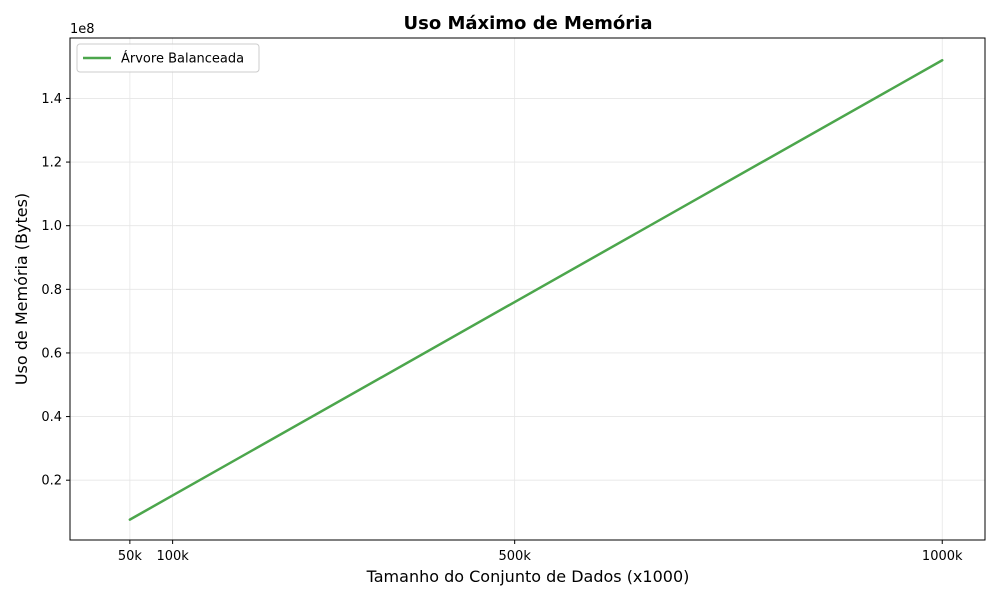  What do you see at coordinates (130, 556) in the screenshot?
I see `x-tick-label: 50k` at bounding box center [130, 556].